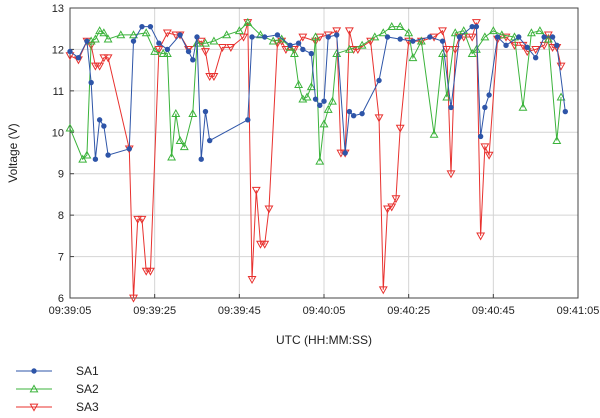 The height and width of the screenshot is (418, 600). I want to click on x-tick-label: 09:39:25, so click(154, 311).